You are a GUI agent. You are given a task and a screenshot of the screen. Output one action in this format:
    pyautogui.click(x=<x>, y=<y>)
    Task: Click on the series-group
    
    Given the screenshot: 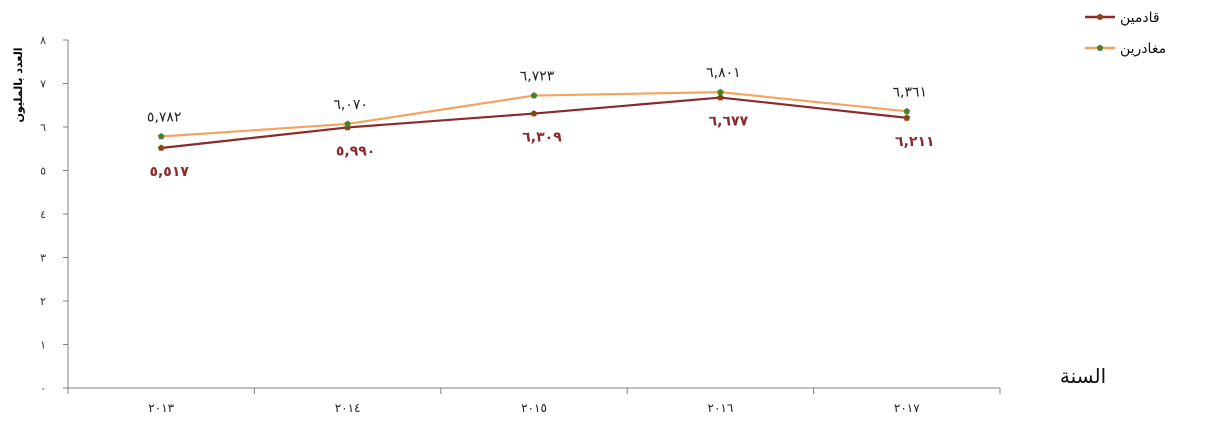 What is the action you would take?
    pyautogui.click(x=534, y=119)
    